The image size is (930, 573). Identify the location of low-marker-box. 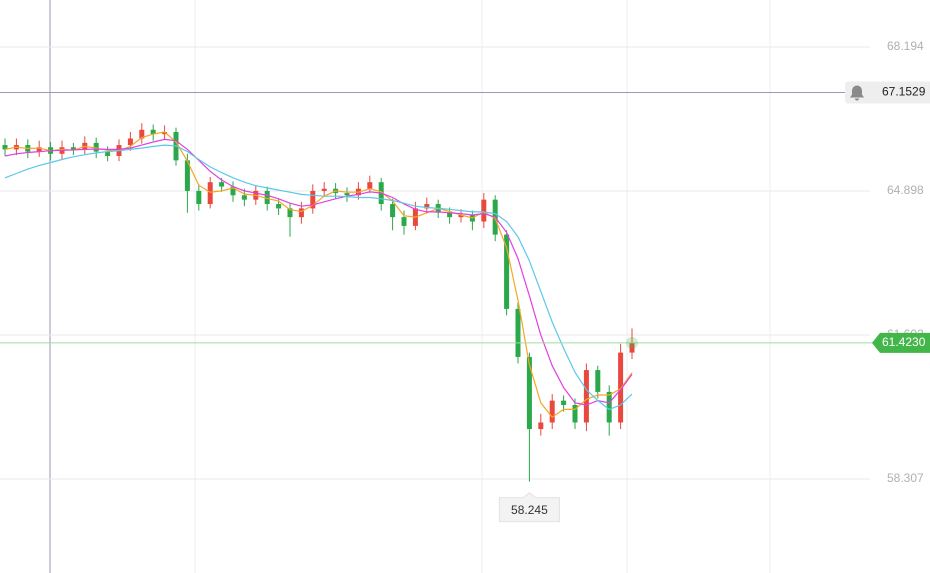
(529, 507).